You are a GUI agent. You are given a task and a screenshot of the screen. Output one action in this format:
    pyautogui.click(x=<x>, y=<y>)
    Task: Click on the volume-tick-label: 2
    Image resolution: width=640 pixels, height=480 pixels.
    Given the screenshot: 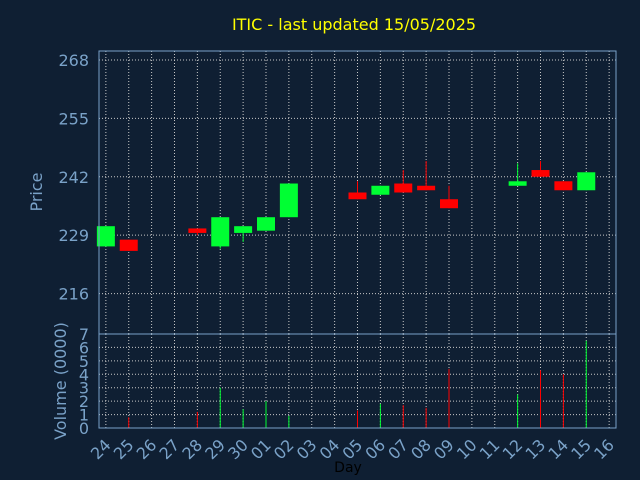 What is the action you would take?
    pyautogui.click(x=84, y=401)
    